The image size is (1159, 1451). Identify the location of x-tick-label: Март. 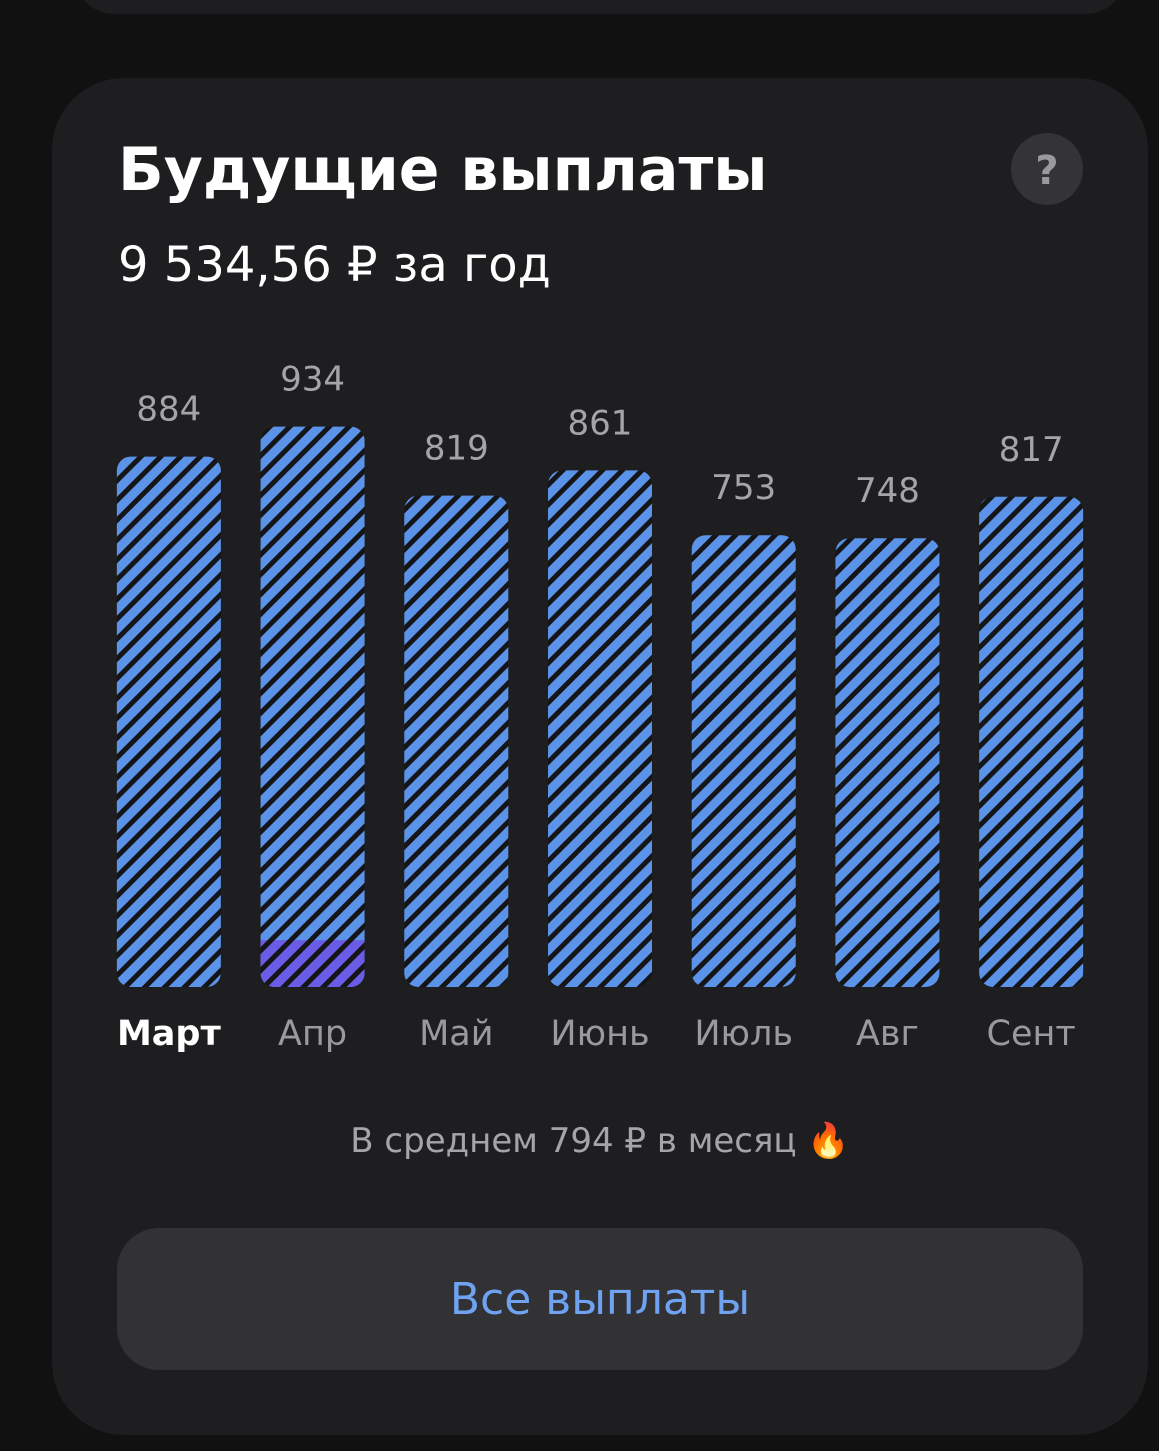
(169, 1034).